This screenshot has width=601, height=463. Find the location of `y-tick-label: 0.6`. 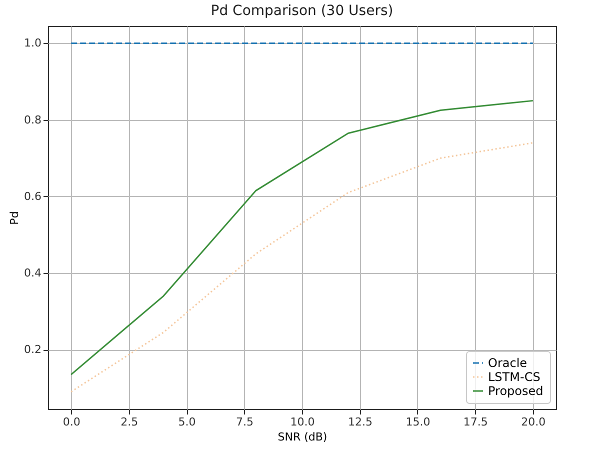

y-tick-label: 0.6 is located at coordinates (33, 196).